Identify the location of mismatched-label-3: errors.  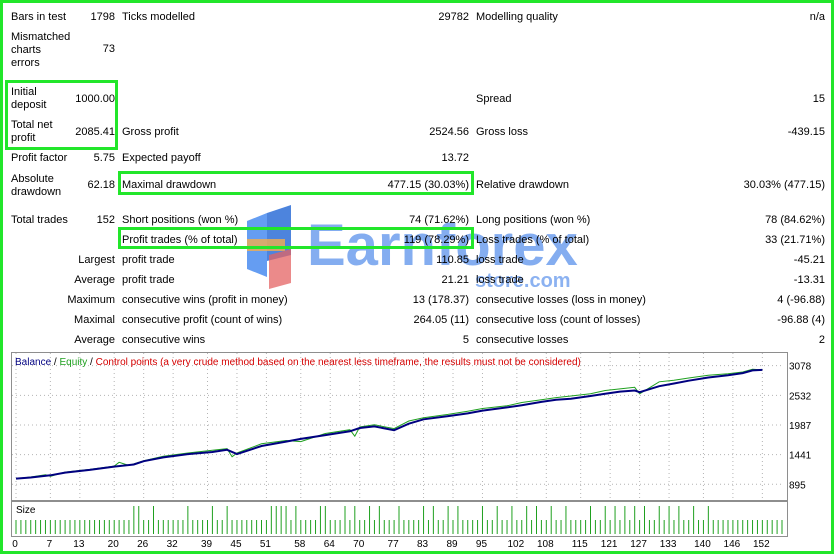
(25, 63).